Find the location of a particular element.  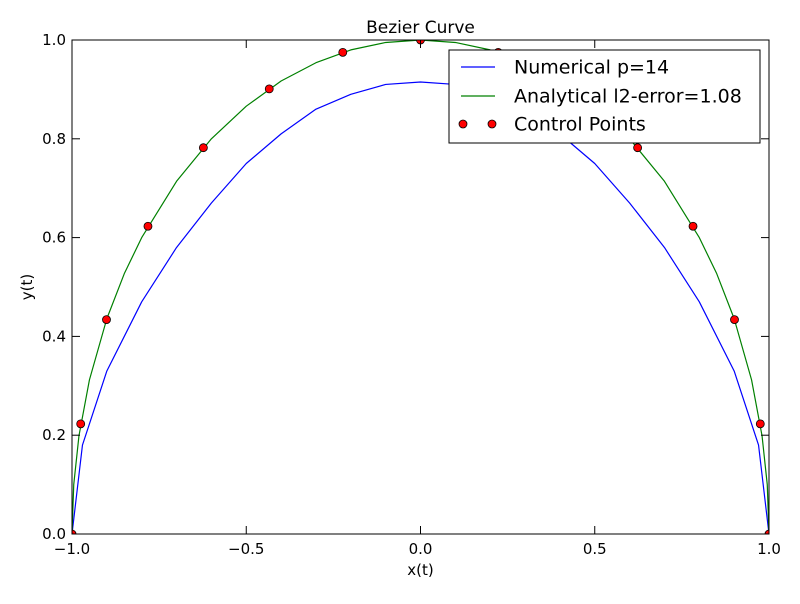

y-tick-label: 0.0 is located at coordinates (54, 534).